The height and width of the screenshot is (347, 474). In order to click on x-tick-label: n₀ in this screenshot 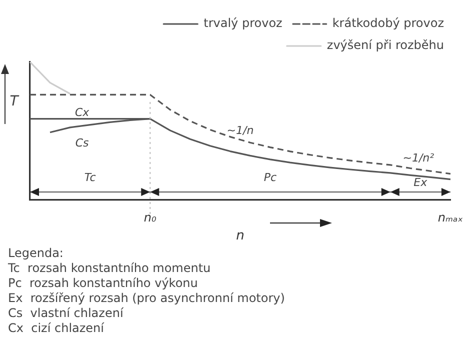, I will do `click(150, 217)`.